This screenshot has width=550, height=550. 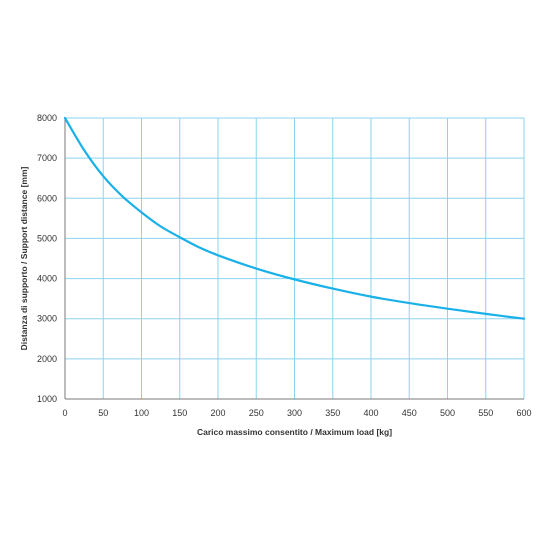 What do you see at coordinates (217, 413) in the screenshot?
I see `x-tick-label: 200` at bounding box center [217, 413].